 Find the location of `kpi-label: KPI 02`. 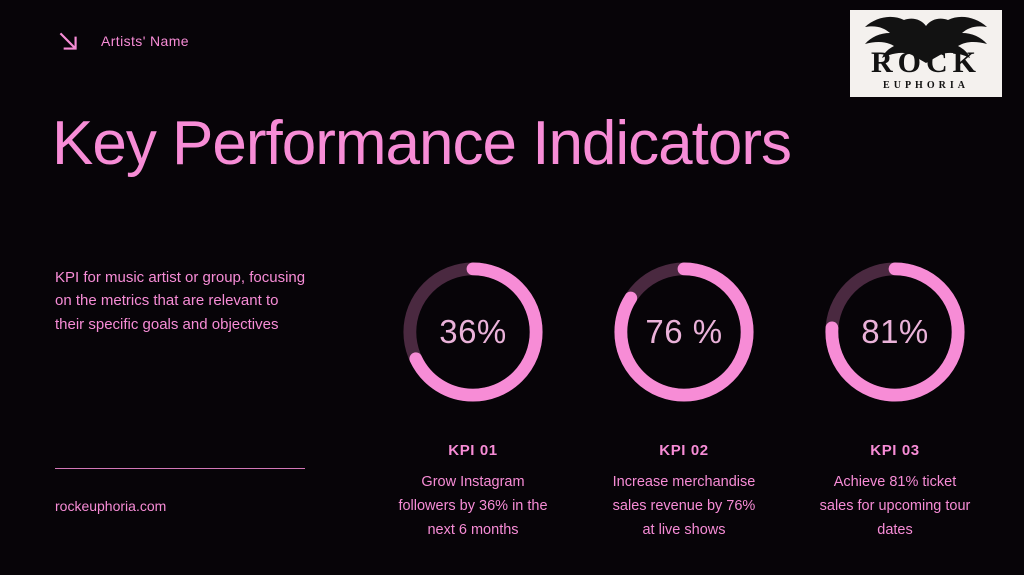

kpi-label: KPI 02 is located at coordinates (684, 450).